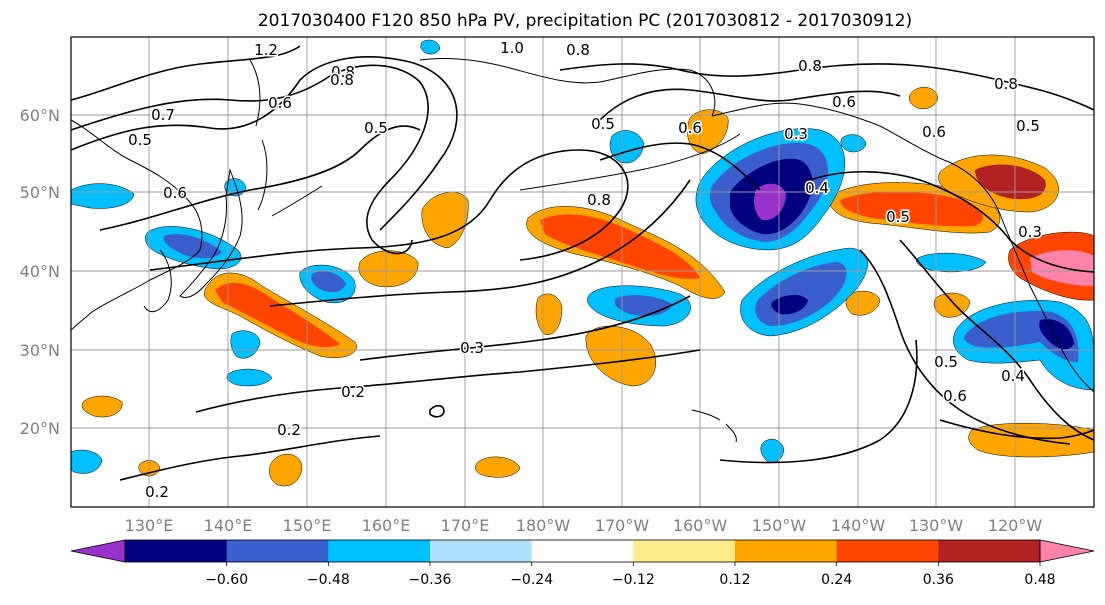 This screenshot has height=605, width=1105. I want to click on contour-label: 0.7, so click(163, 115).